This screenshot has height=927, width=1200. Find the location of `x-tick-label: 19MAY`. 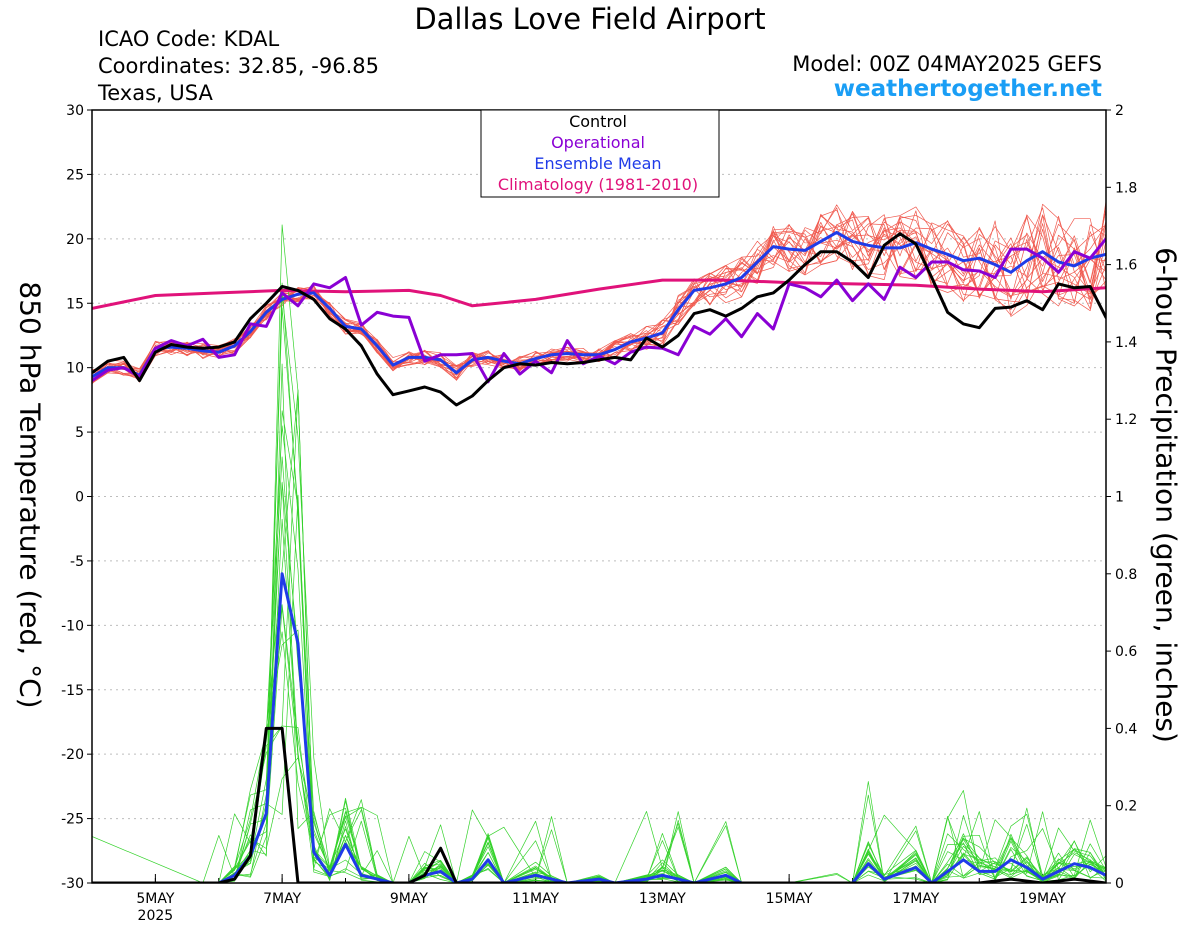

x-tick-label: 19MAY is located at coordinates (1042, 899).